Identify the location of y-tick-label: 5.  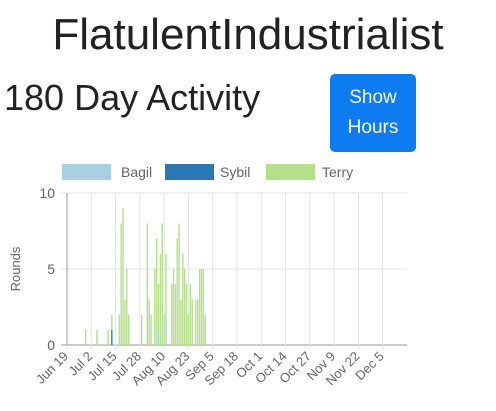
(51, 269).